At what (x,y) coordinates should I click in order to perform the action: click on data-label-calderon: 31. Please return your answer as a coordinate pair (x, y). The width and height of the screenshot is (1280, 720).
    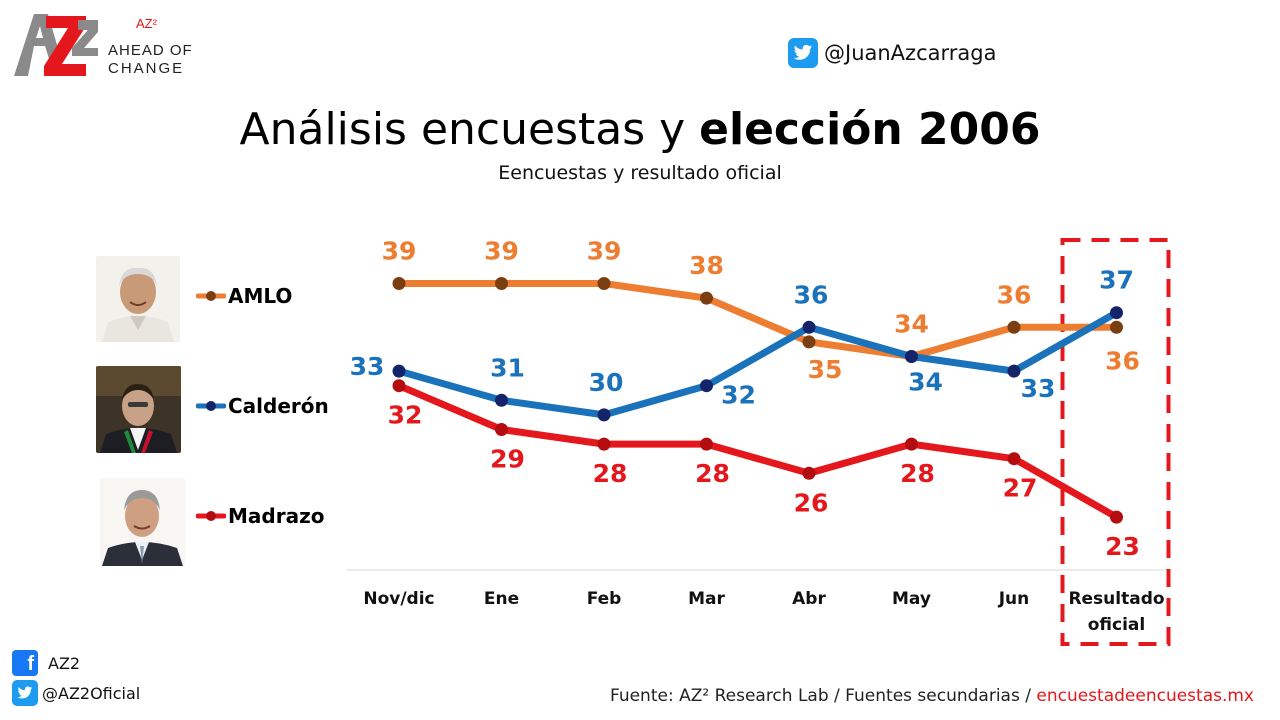
    Looking at the image, I should click on (507, 367).